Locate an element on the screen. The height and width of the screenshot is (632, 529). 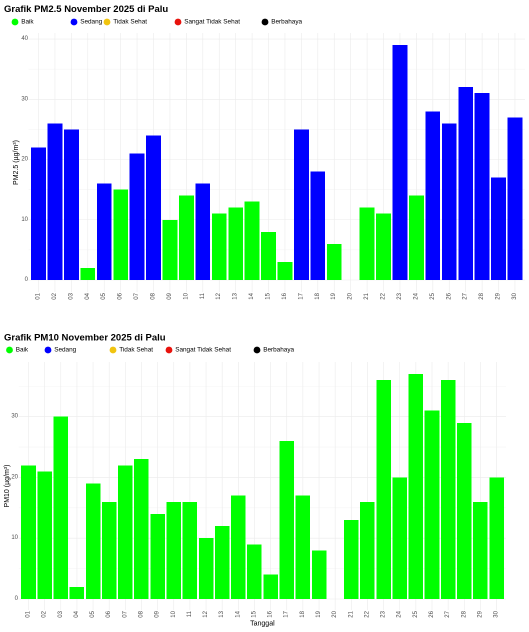
x-axis-title: Tanggal is located at coordinates (262, 624).